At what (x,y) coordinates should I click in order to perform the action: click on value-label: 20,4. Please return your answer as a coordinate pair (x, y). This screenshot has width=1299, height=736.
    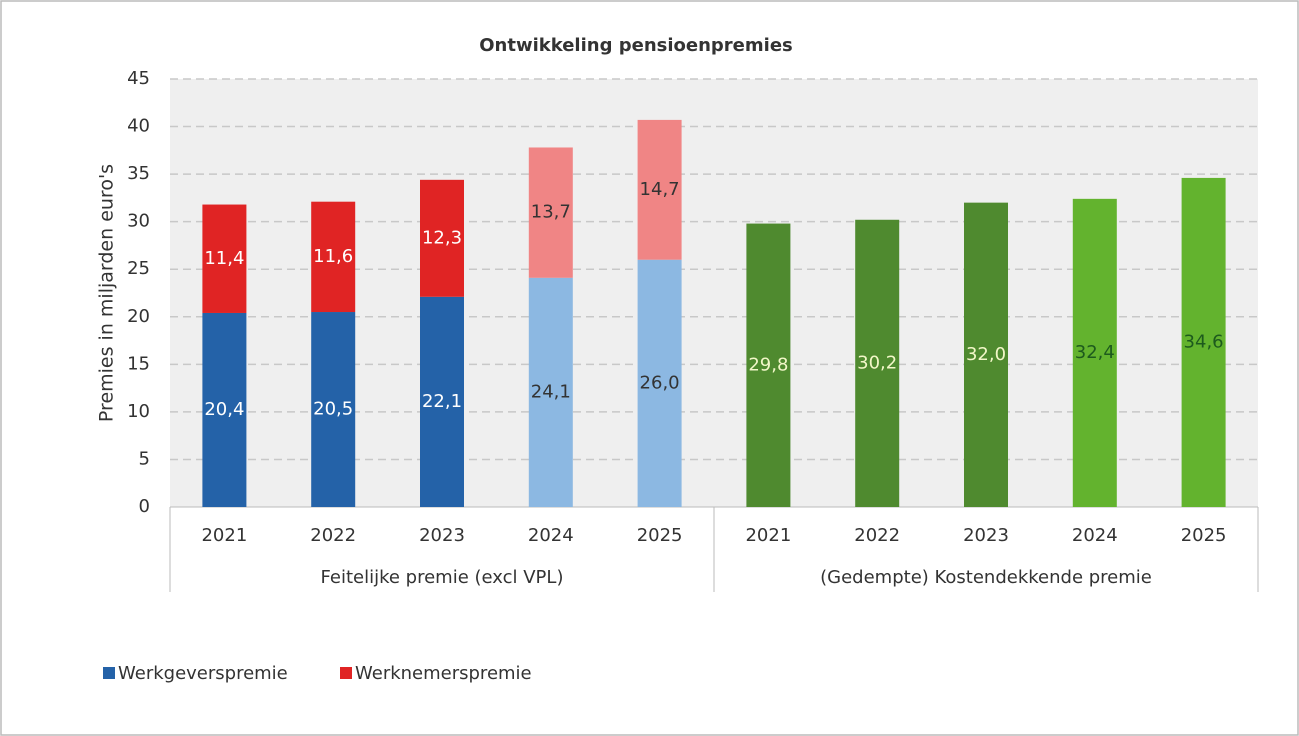
    Looking at the image, I should click on (224, 409).